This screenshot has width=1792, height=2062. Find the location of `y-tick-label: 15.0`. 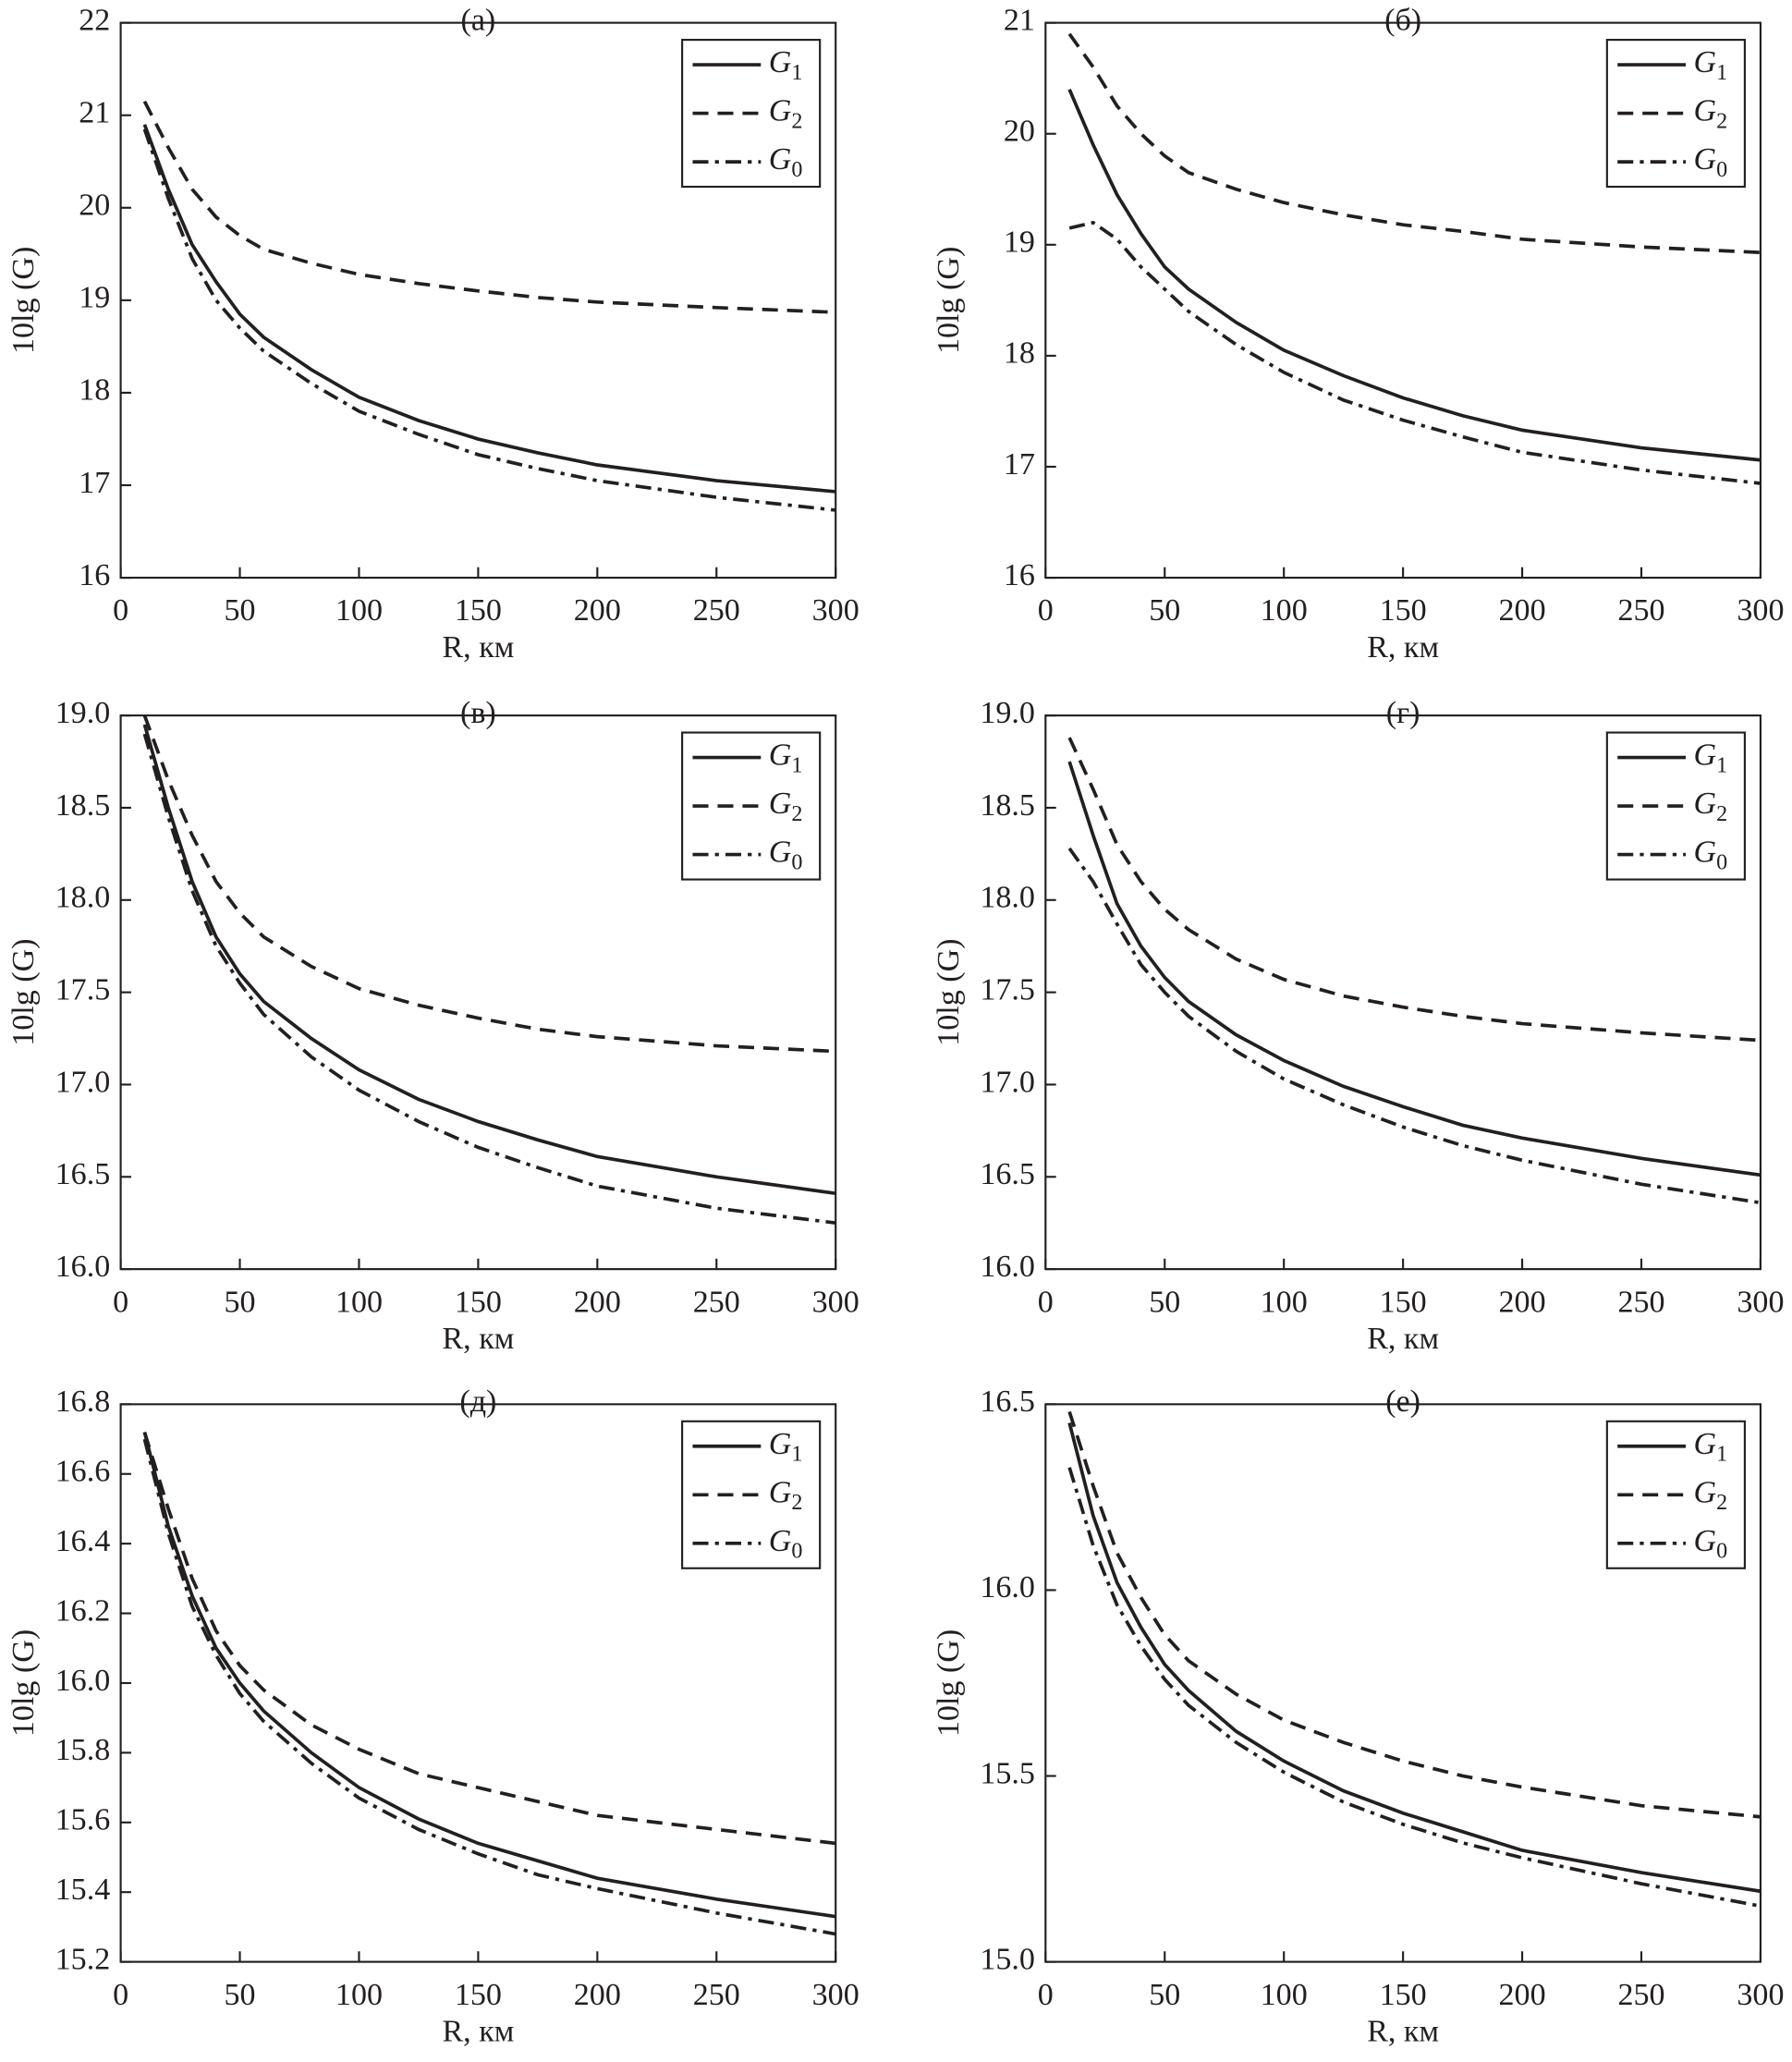

y-tick-label: 15.0 is located at coordinates (1007, 1959).